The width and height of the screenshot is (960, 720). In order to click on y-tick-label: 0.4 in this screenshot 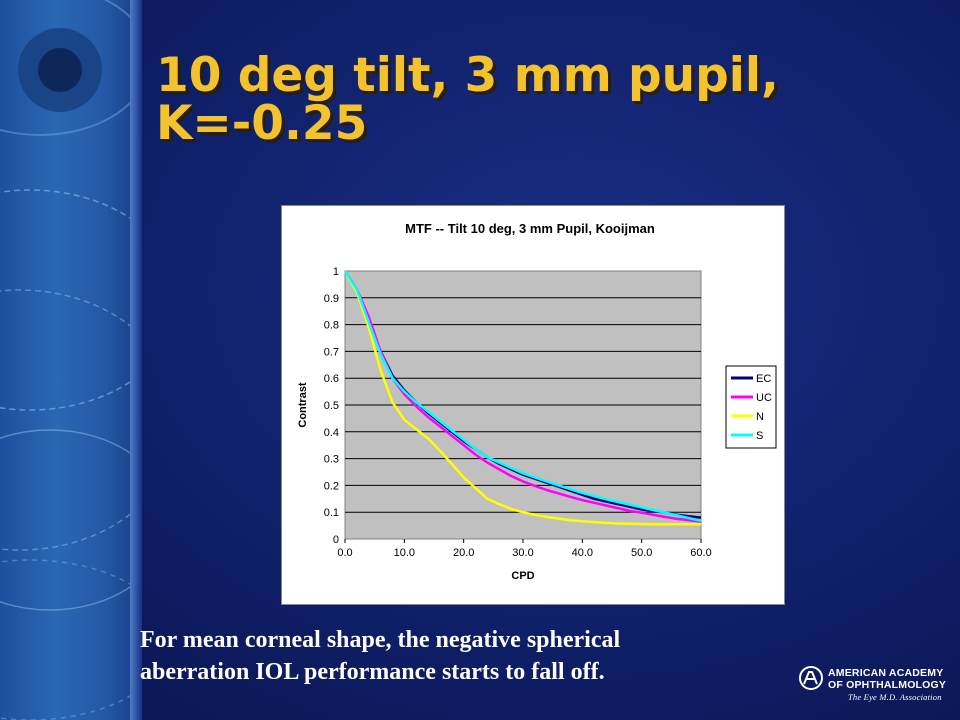, I will do `click(331, 433)`.